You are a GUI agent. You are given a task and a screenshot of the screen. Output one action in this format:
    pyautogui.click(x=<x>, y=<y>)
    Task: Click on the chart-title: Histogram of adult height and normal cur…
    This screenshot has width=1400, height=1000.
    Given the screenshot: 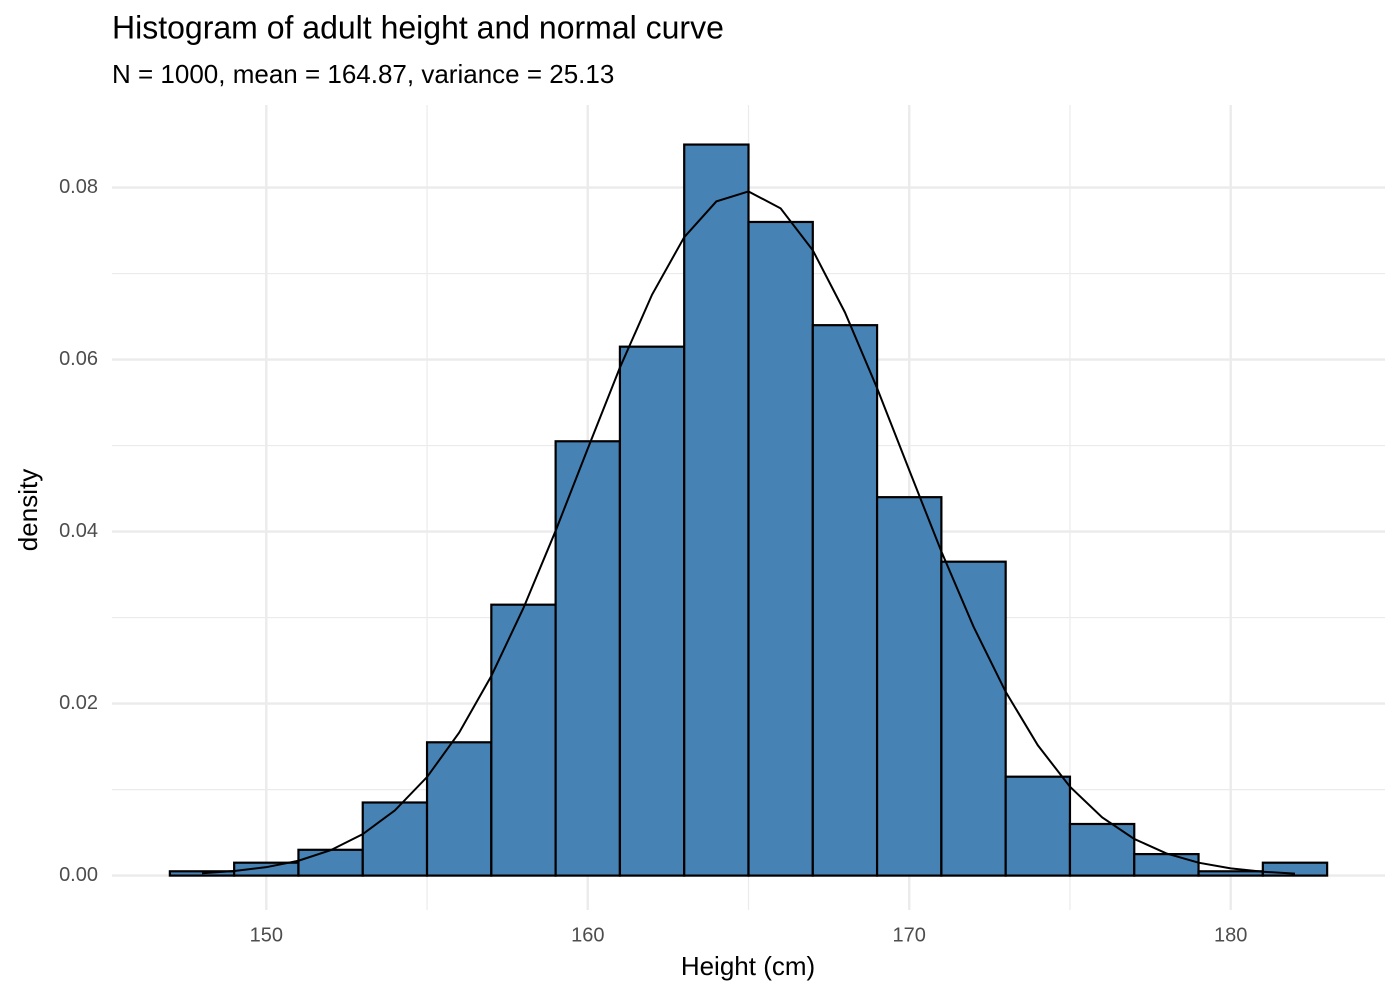 What is the action you would take?
    pyautogui.click(x=418, y=27)
    